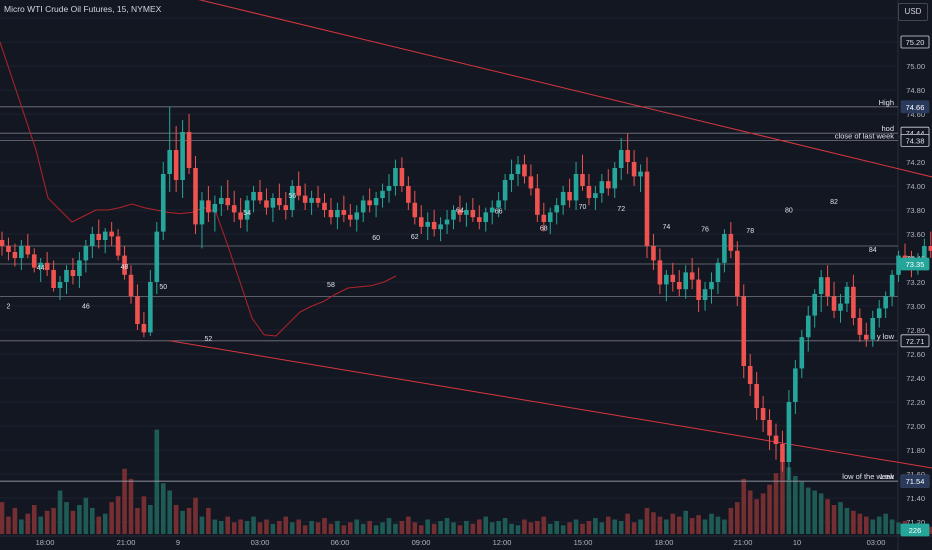  Describe the element at coordinates (868, 476) in the screenshot. I see `level-label: low of the week` at that location.